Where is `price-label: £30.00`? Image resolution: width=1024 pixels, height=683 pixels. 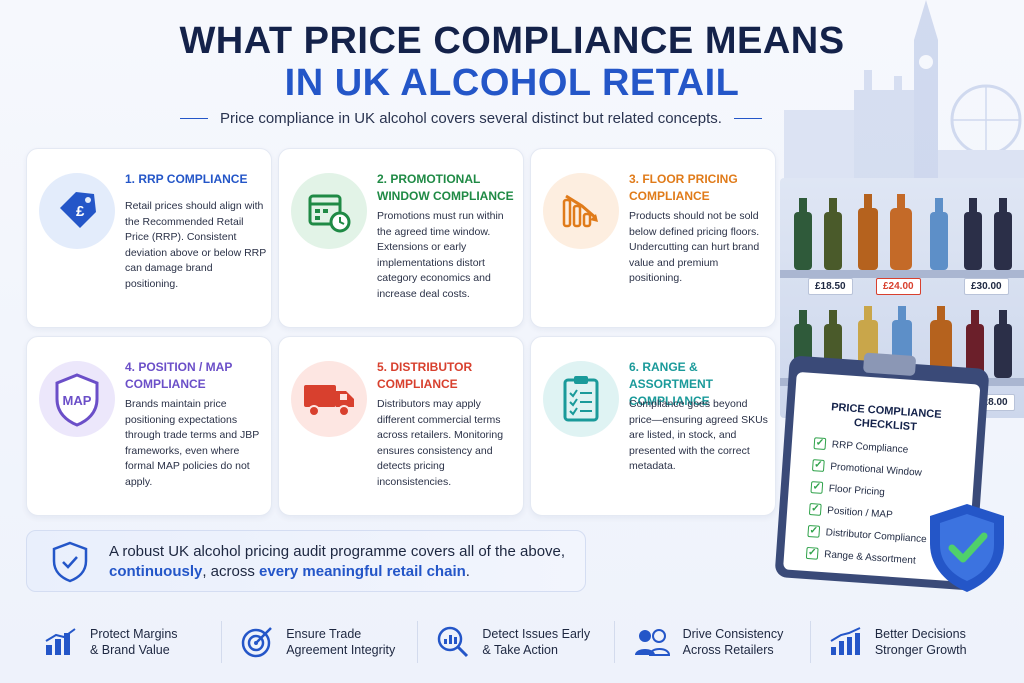
price-label: £30.00 is located at coordinates (986, 286).